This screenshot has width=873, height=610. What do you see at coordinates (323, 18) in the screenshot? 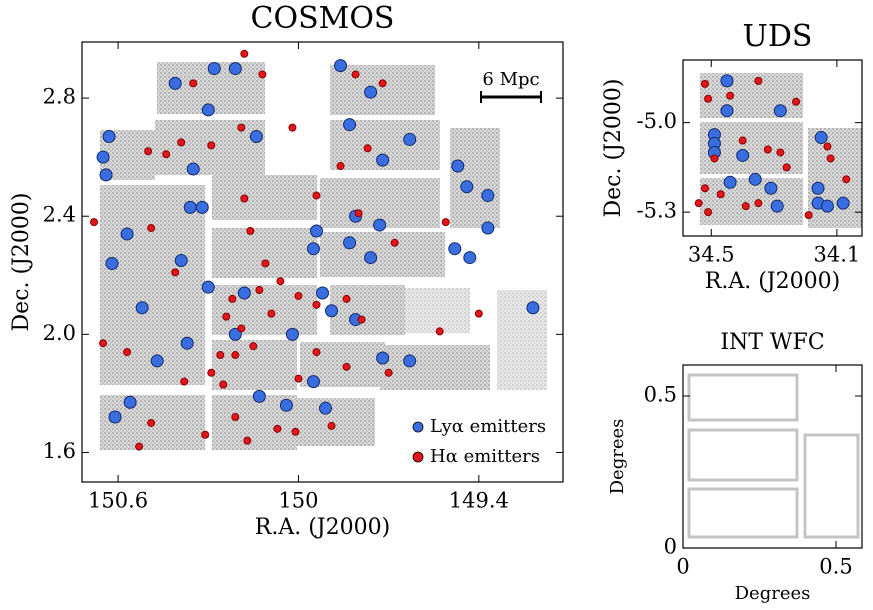
I see `panel-title: COSMOS` at bounding box center [323, 18].